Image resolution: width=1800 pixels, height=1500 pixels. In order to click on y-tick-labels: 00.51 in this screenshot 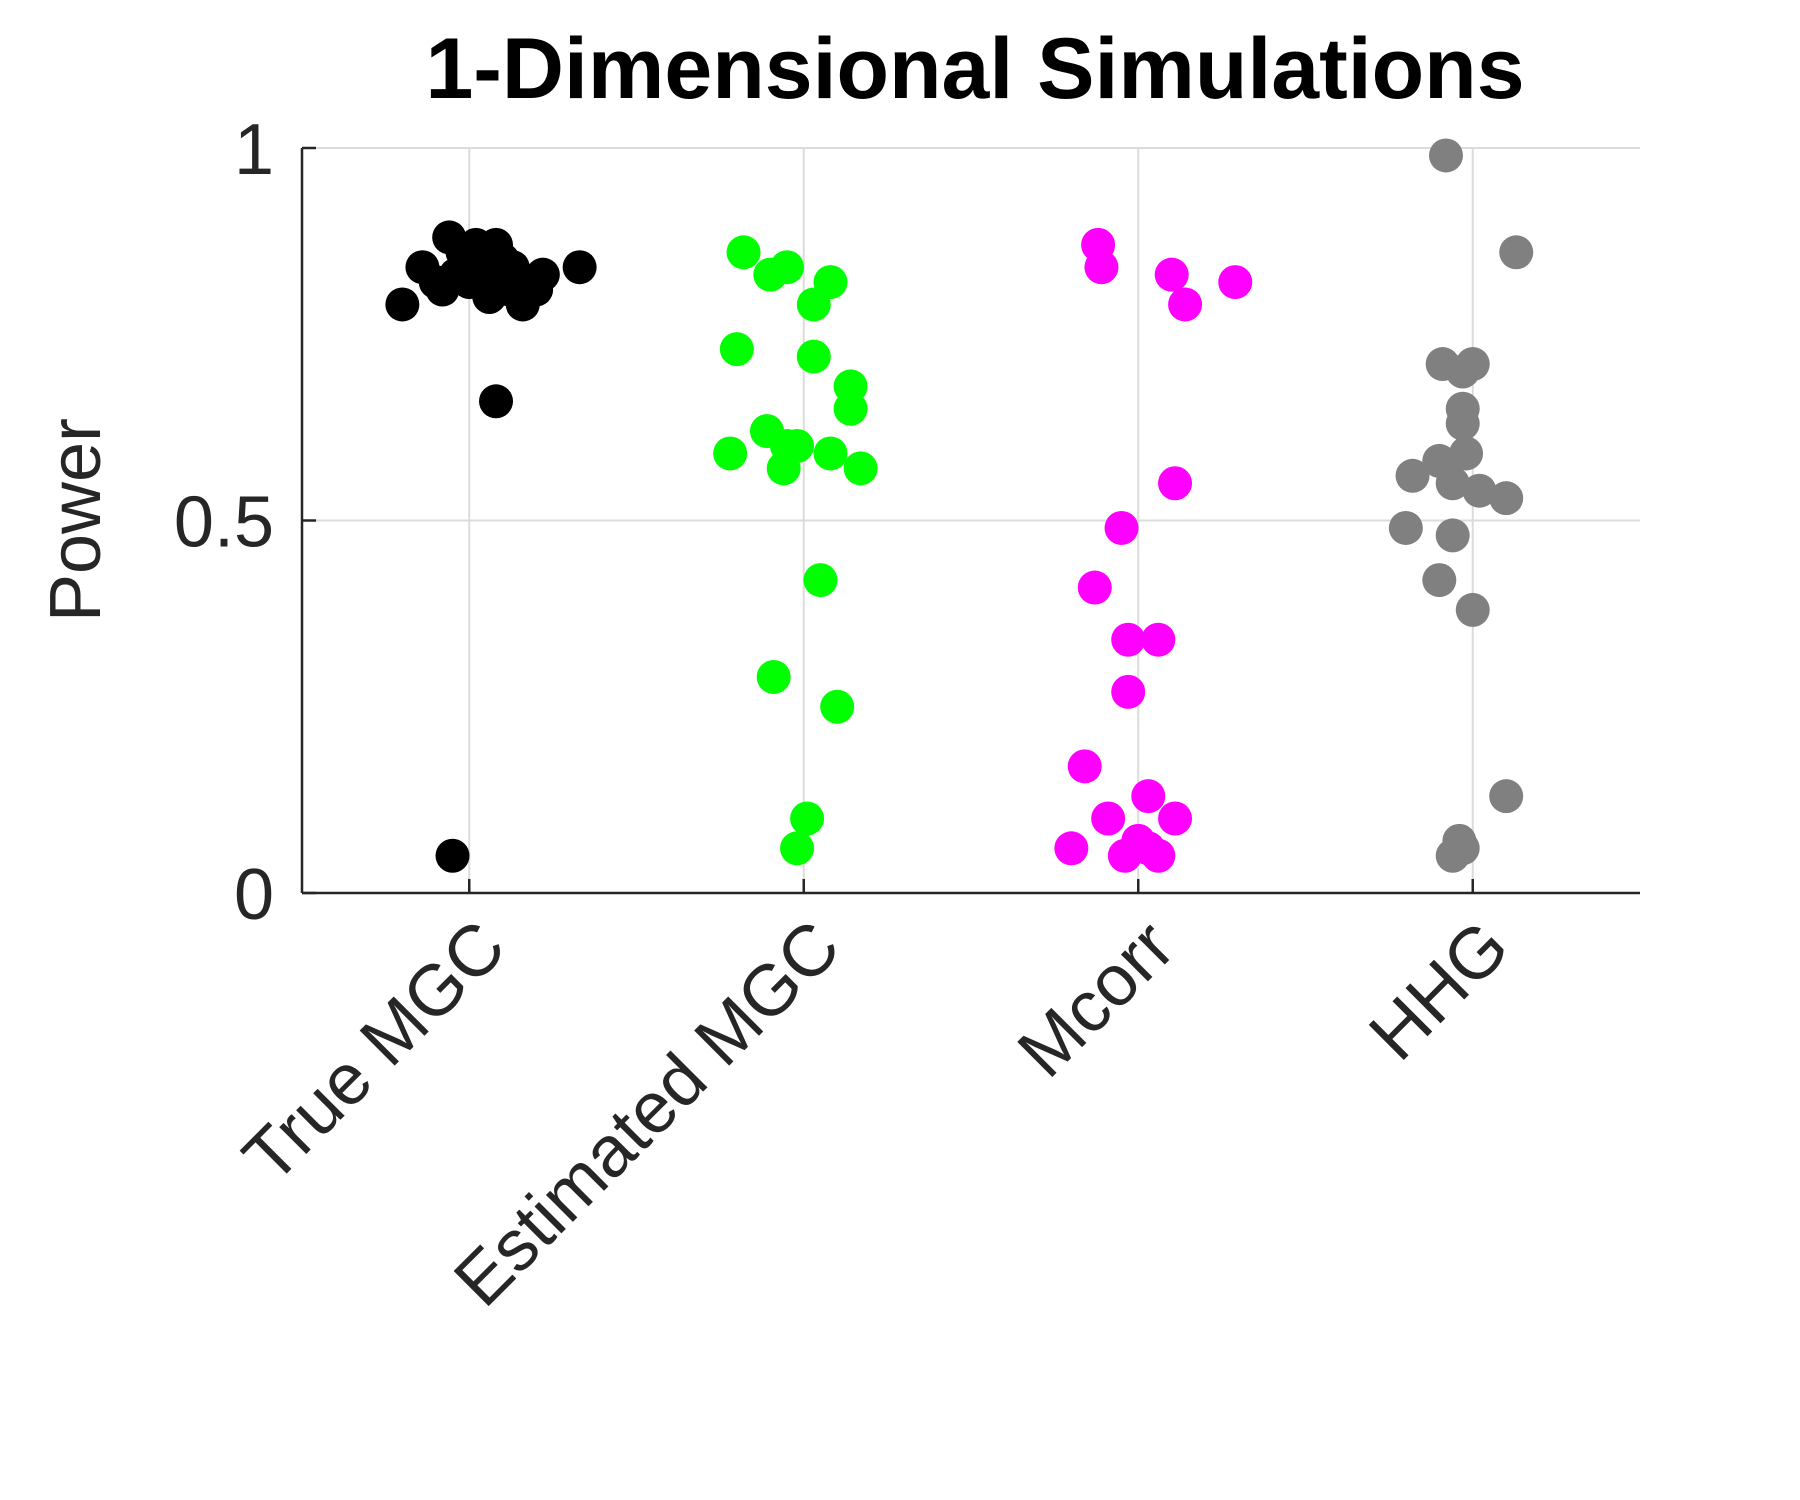, I will do `click(224, 522)`.